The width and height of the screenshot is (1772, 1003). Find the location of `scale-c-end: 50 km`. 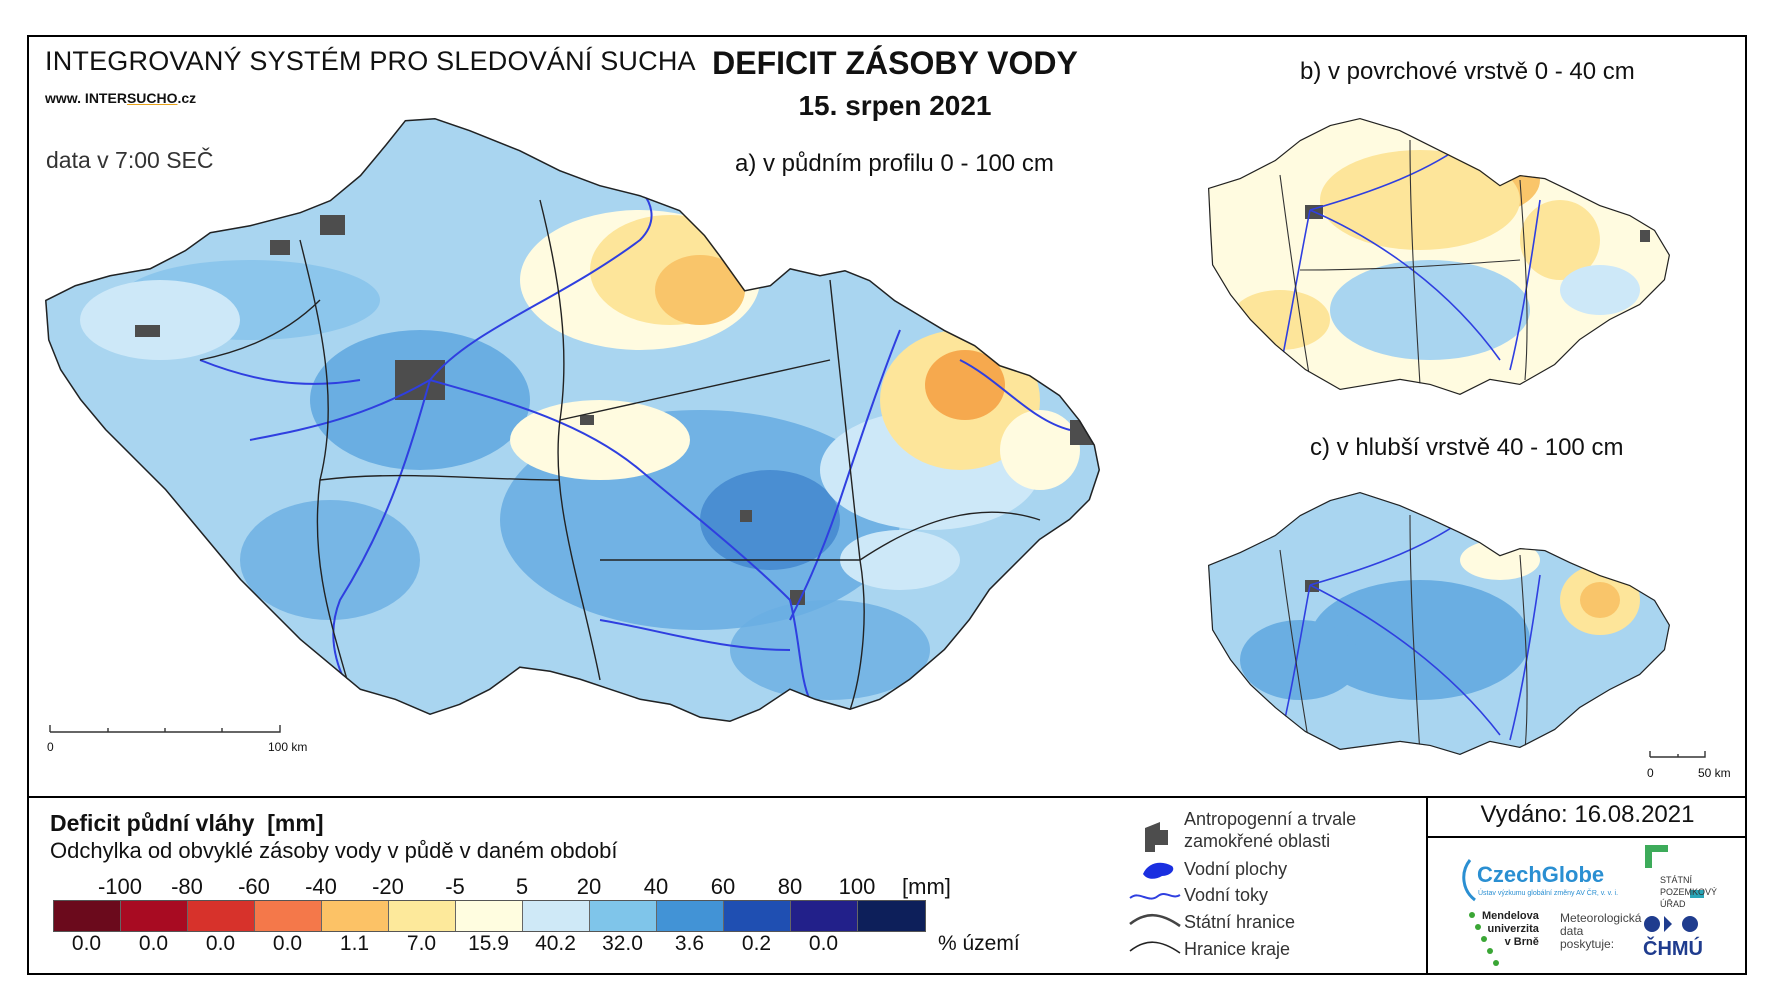

scale-c-end: 50 km is located at coordinates (1714, 773).